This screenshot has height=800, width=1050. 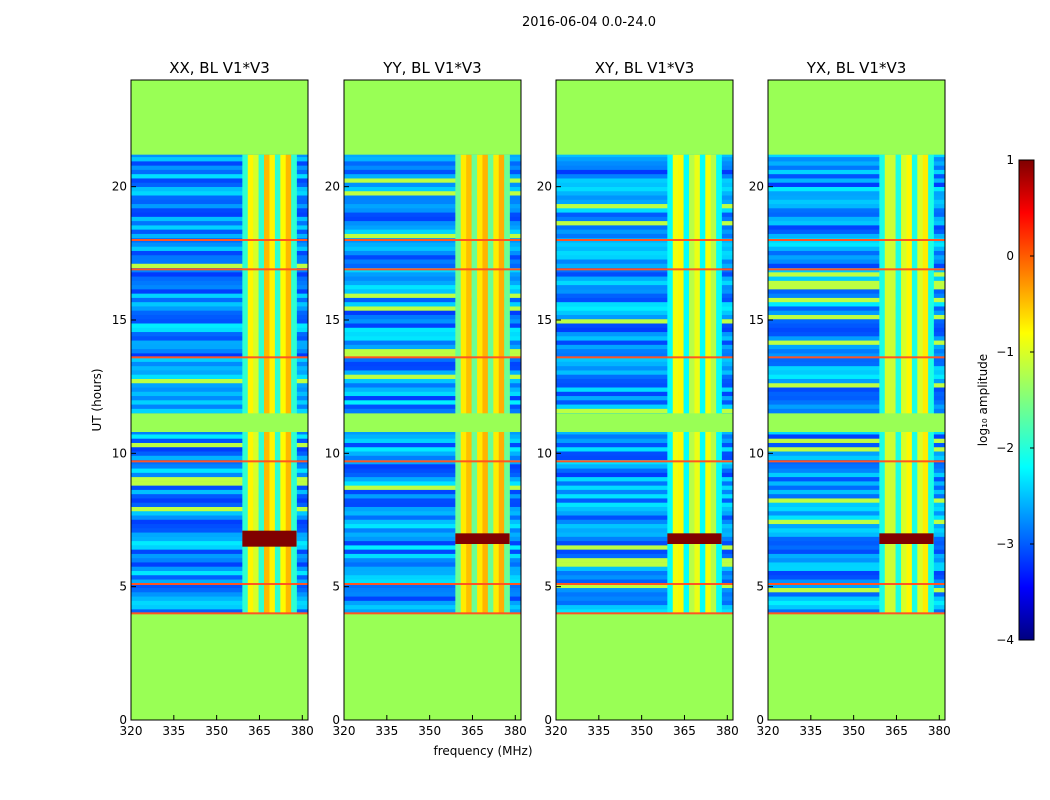 I want to click on colorbar-gradient, so click(x=1026, y=400).